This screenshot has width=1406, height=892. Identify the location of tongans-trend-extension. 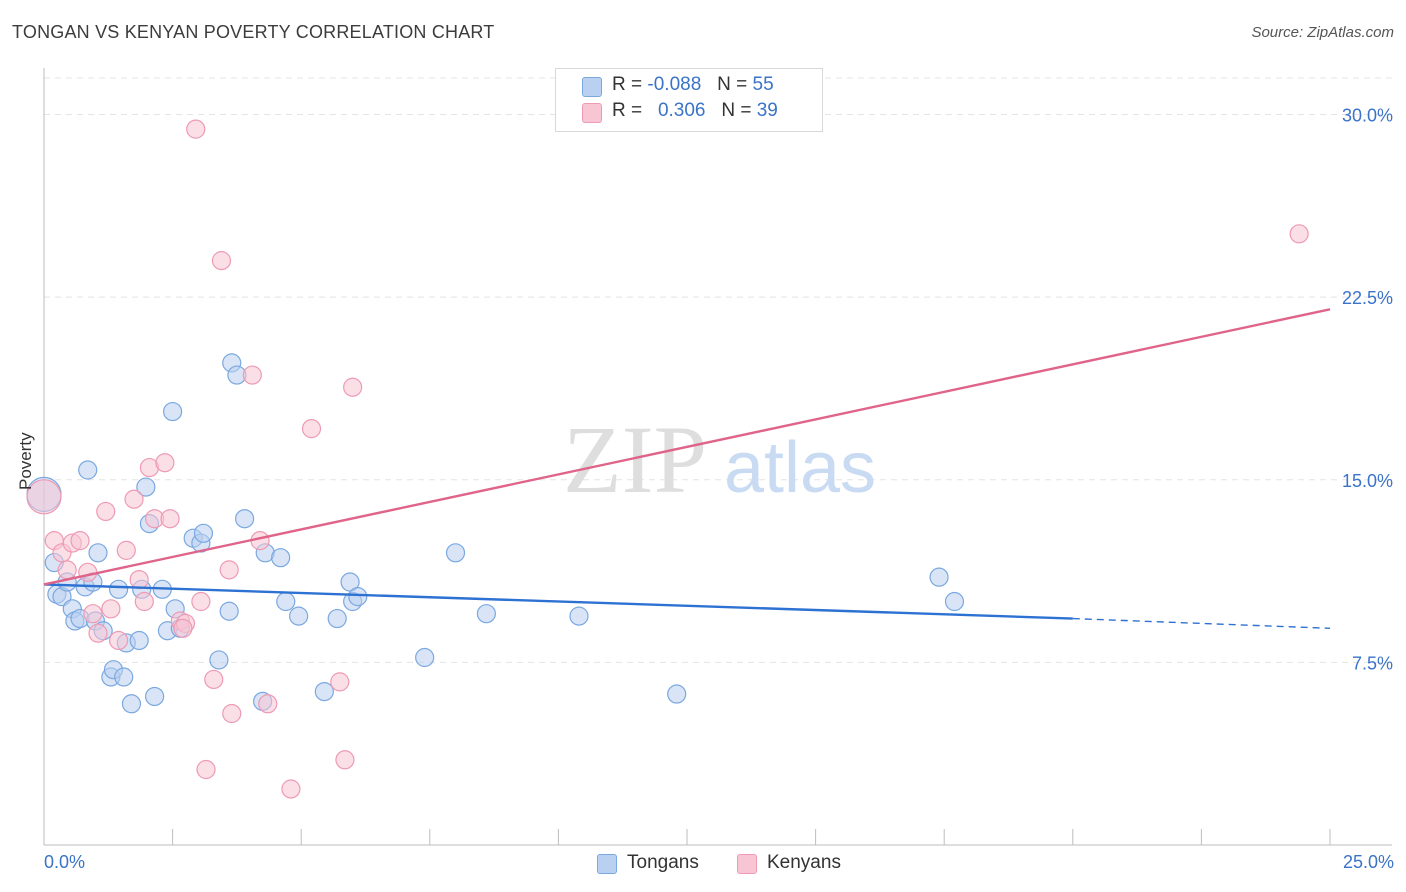
(1201, 623).